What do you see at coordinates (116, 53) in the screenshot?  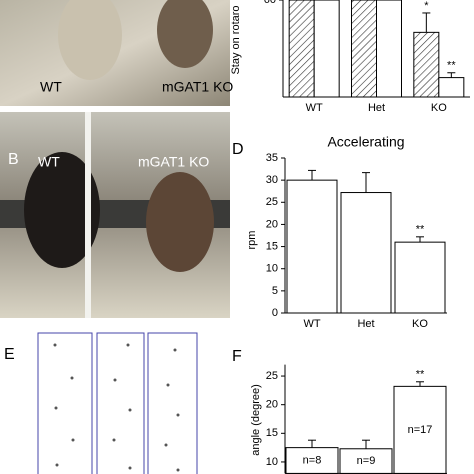 I see `photo-a: WT mGAT1 KO` at bounding box center [116, 53].